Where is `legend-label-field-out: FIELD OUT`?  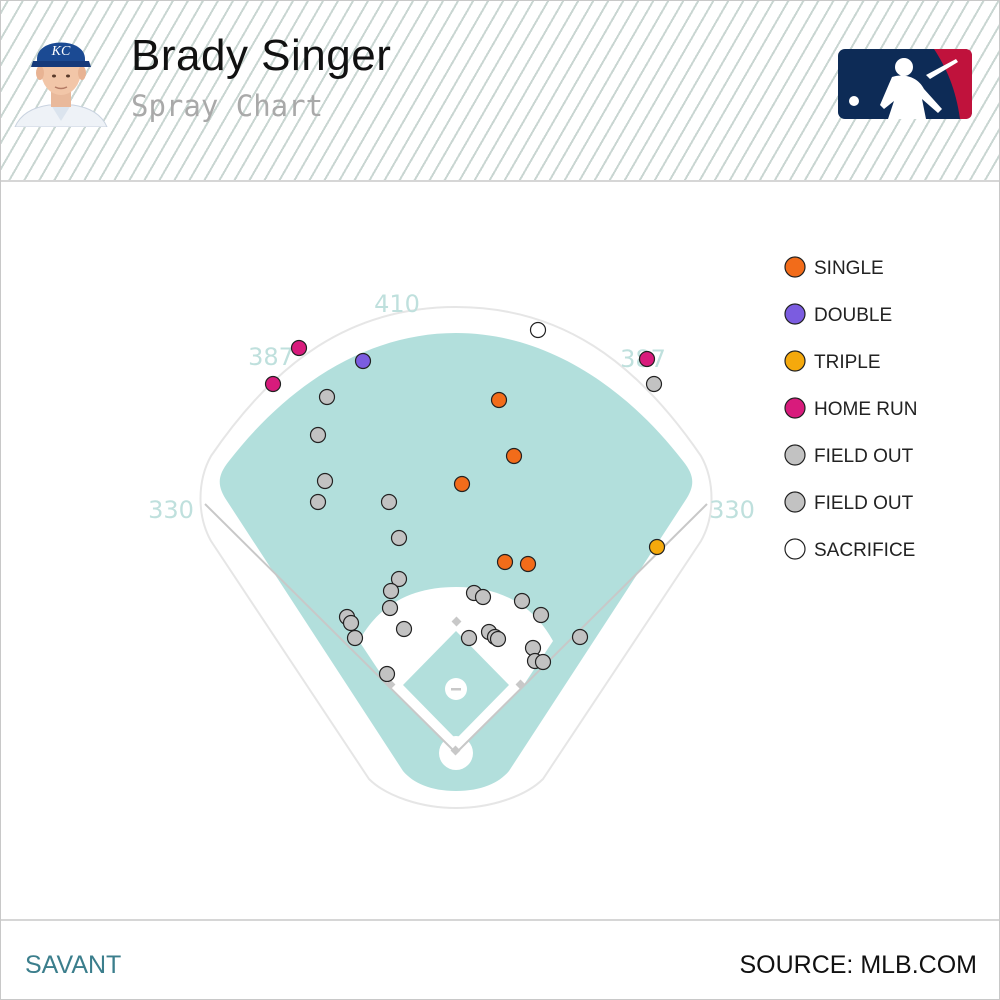 legend-label-field-out: FIELD OUT is located at coordinates (864, 456).